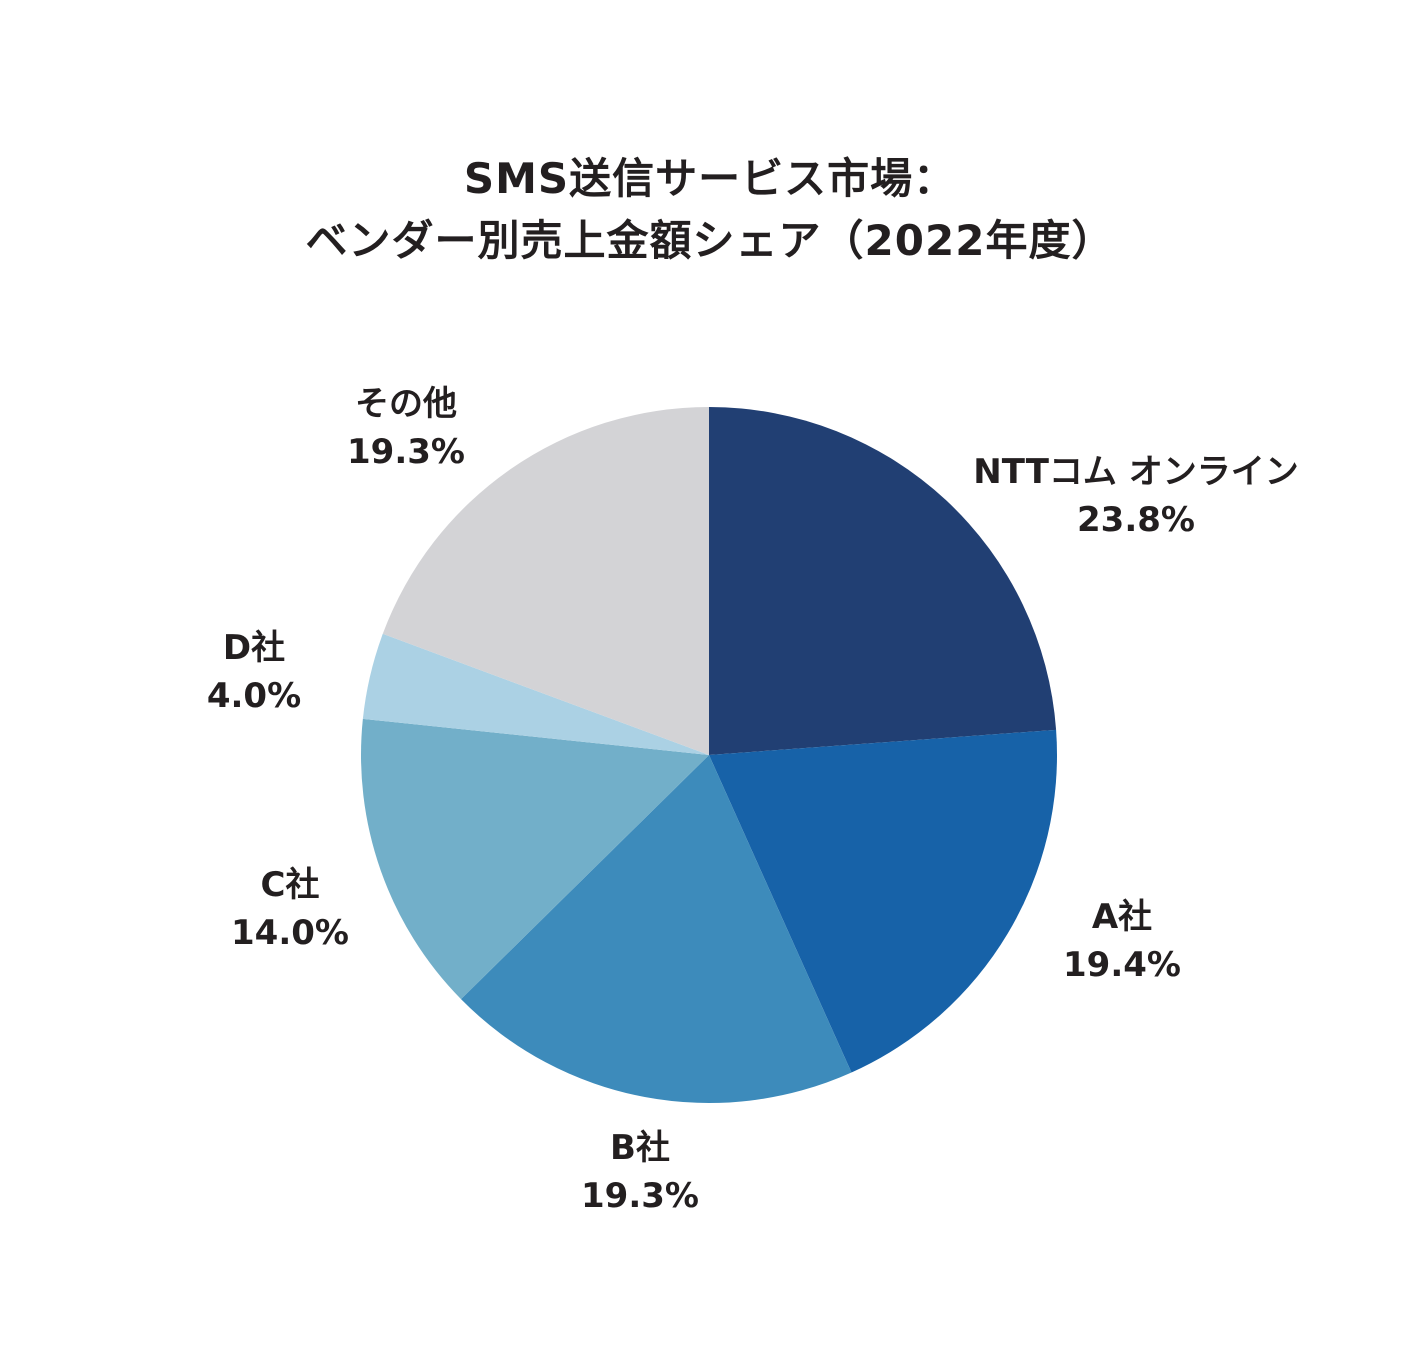  What do you see at coordinates (640, 1148) in the screenshot?
I see `label-name: B社` at bounding box center [640, 1148].